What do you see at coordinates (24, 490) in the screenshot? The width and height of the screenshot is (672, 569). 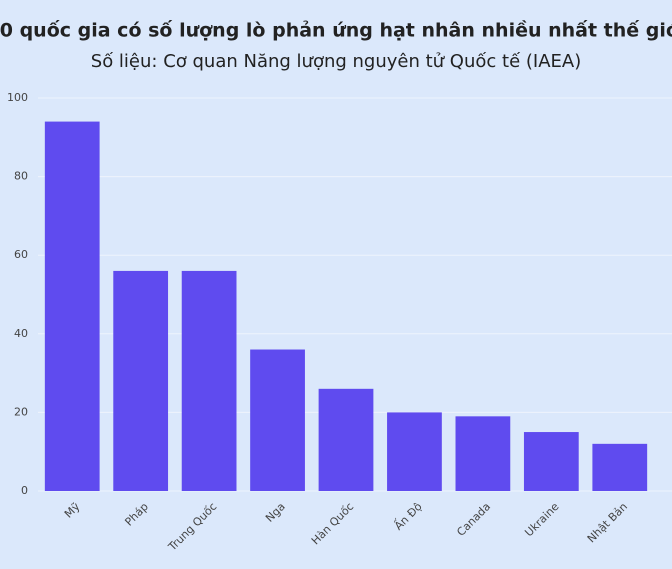 I see `y-tick-label: 0` at bounding box center [24, 490].